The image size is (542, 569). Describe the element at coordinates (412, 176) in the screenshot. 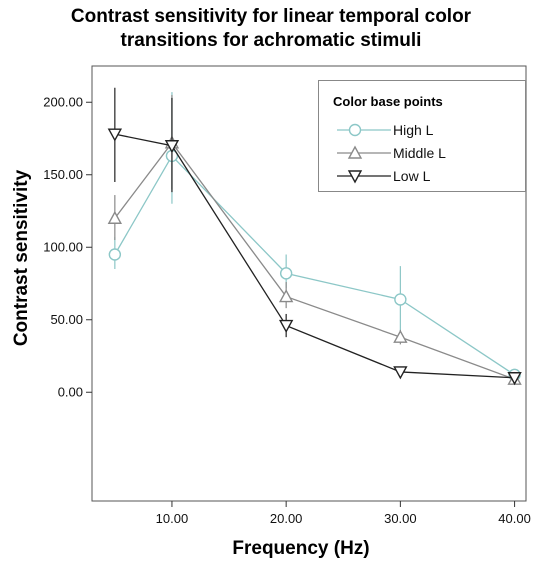

I see `legend-label: Low L` at that location.